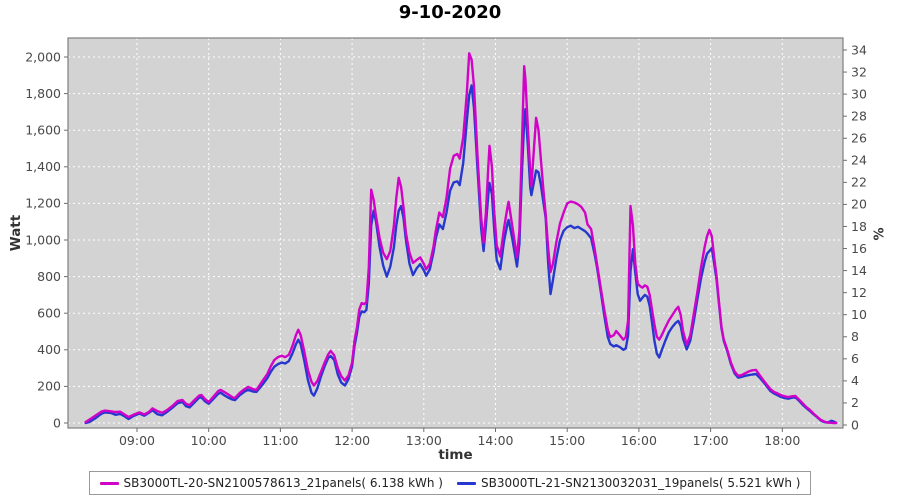 The image size is (900, 500). What do you see at coordinates (137, 440) in the screenshot?
I see `x-axis-tick-label: 09:00` at bounding box center [137, 440].